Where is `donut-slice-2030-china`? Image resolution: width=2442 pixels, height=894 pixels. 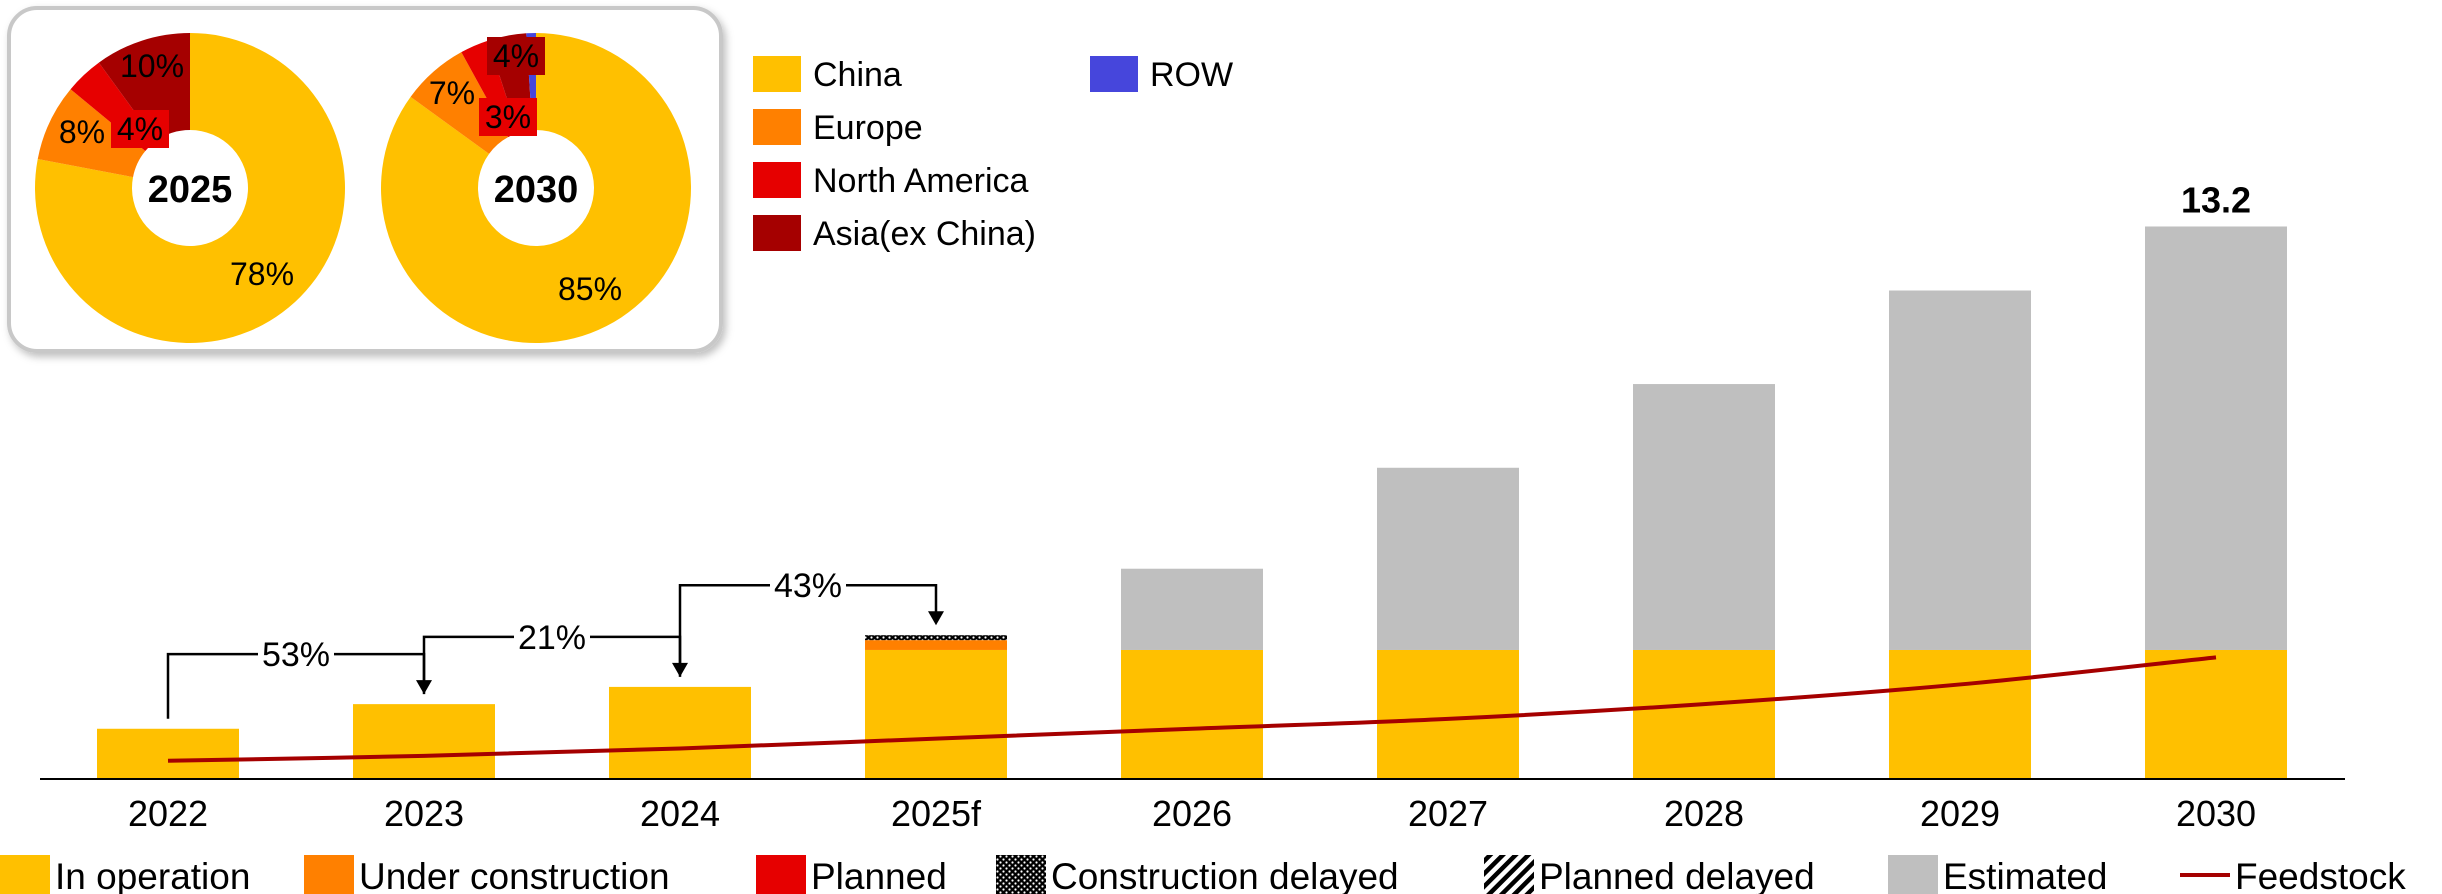 donut-slice-2030-china is located at coordinates (535, 188).